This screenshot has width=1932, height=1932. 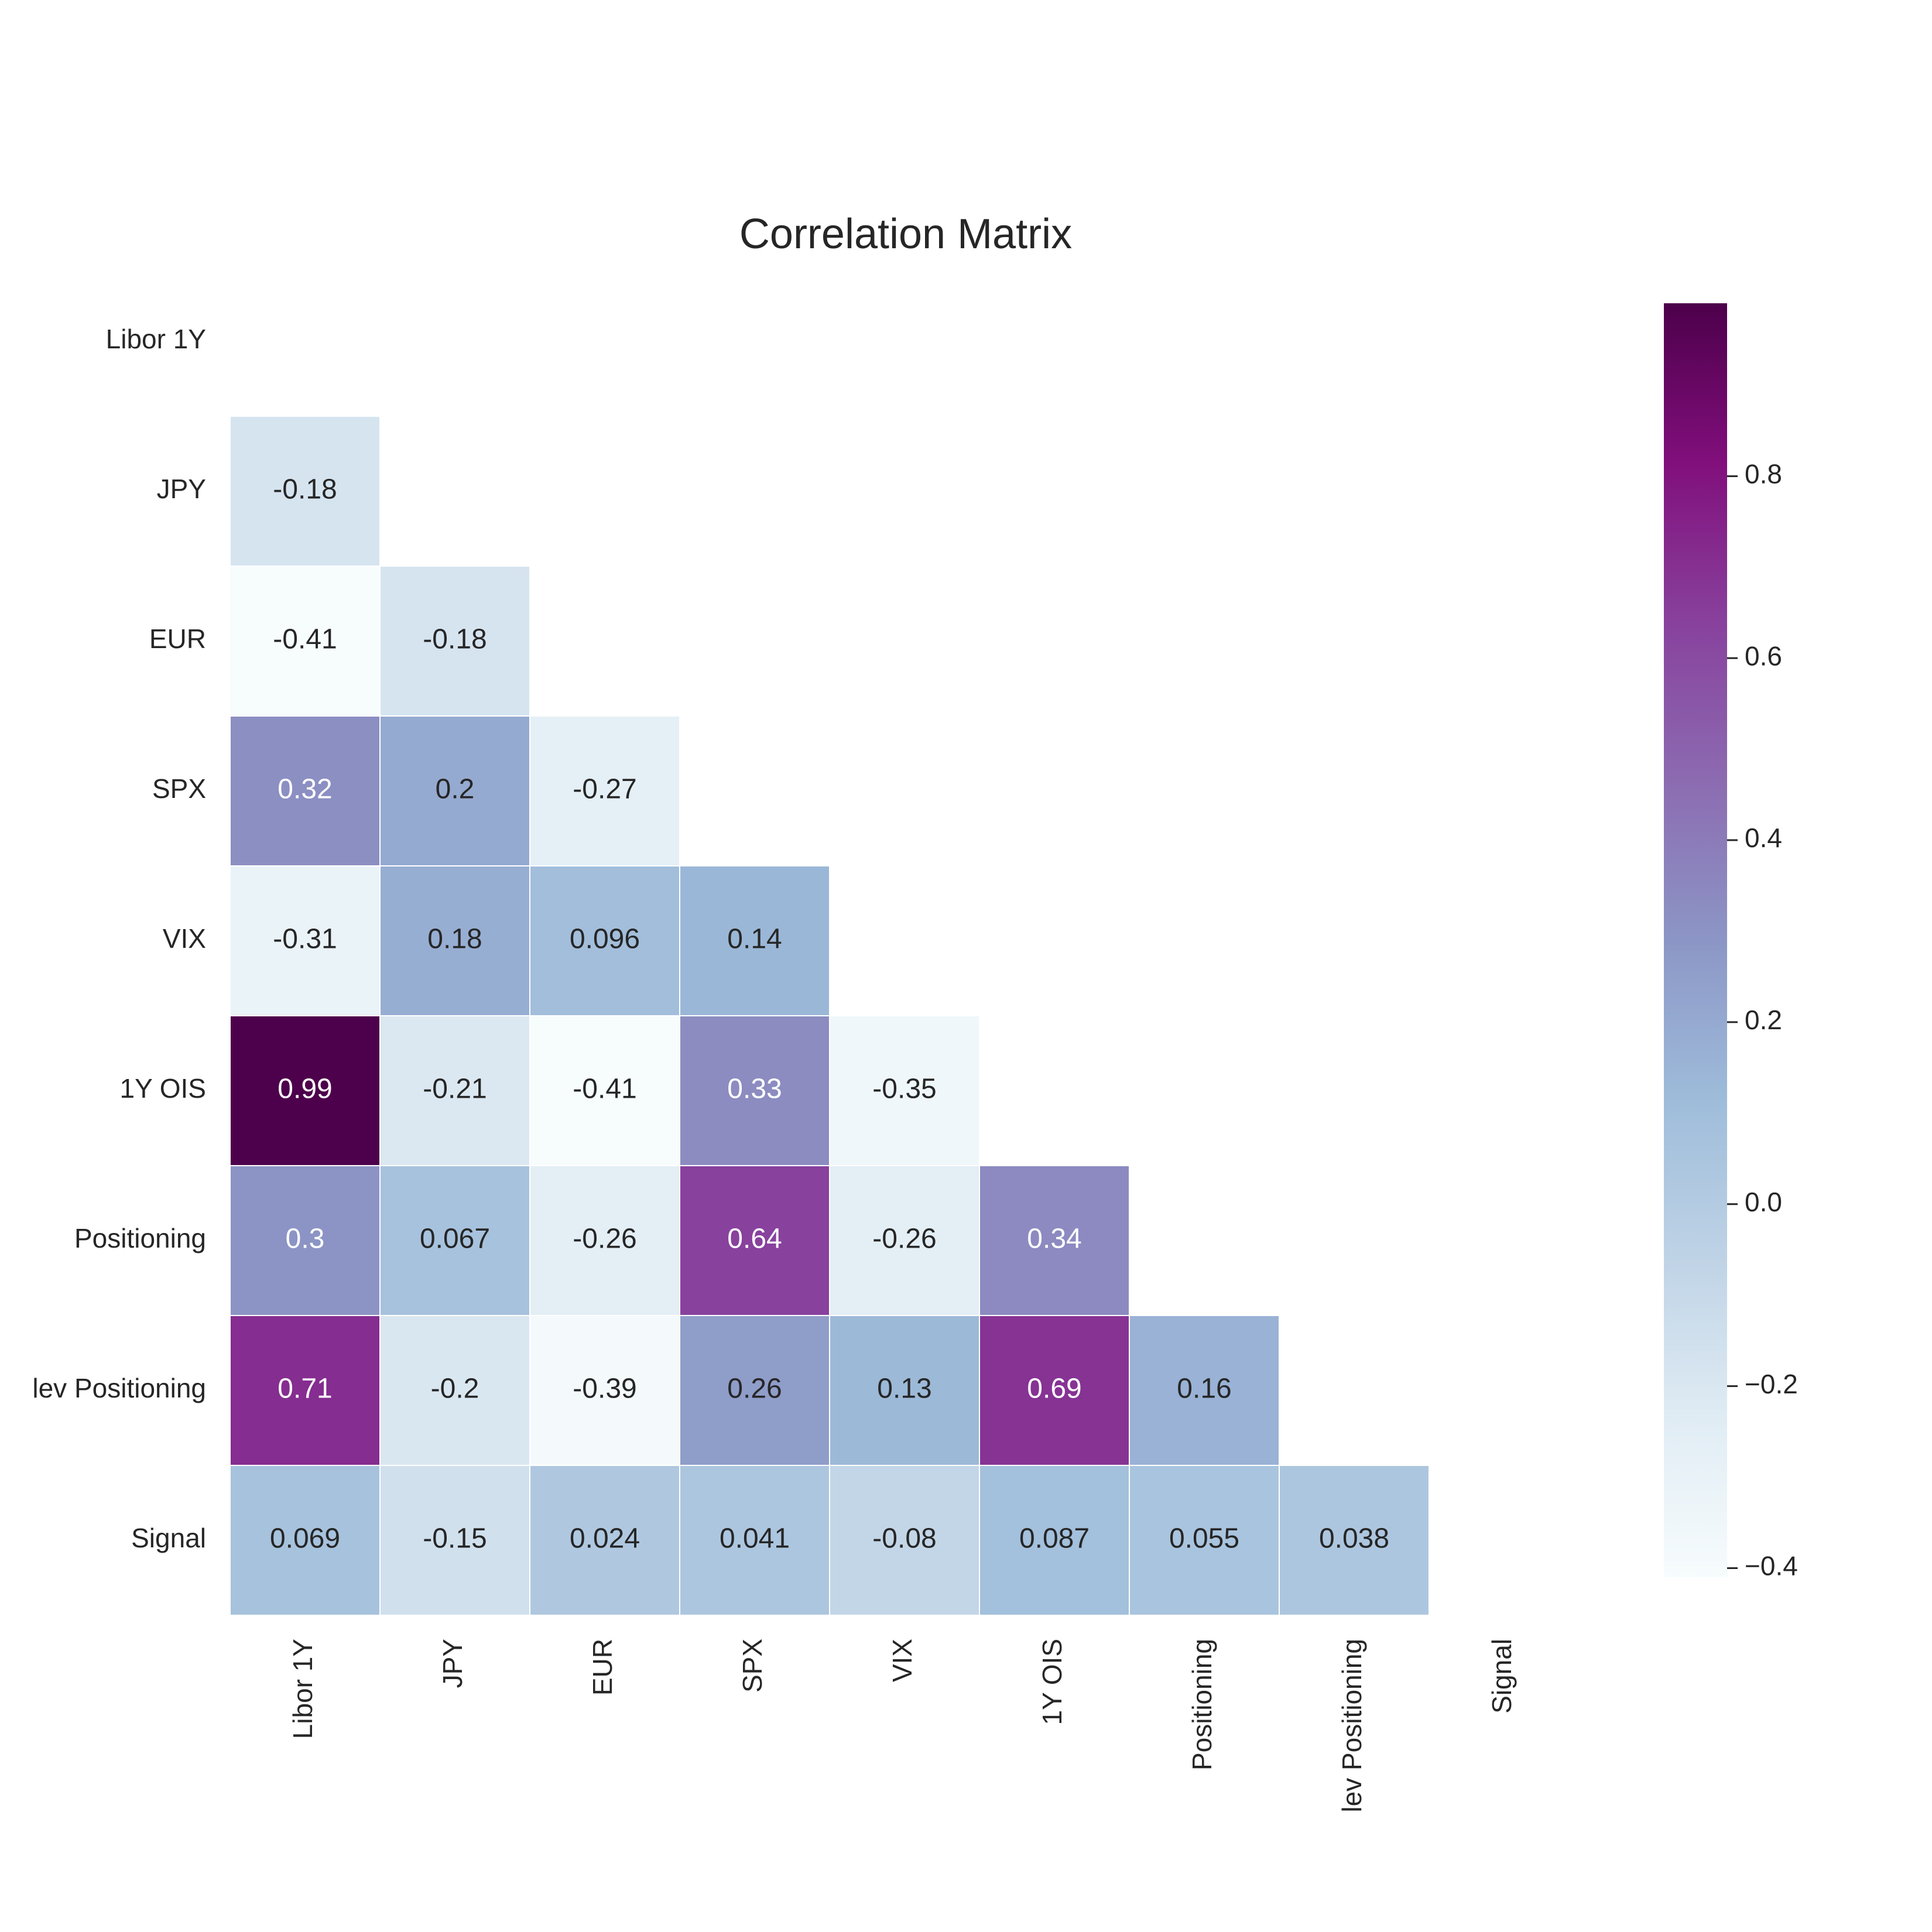 I want to click on cell-value-label: 0.64, so click(x=754, y=1239).